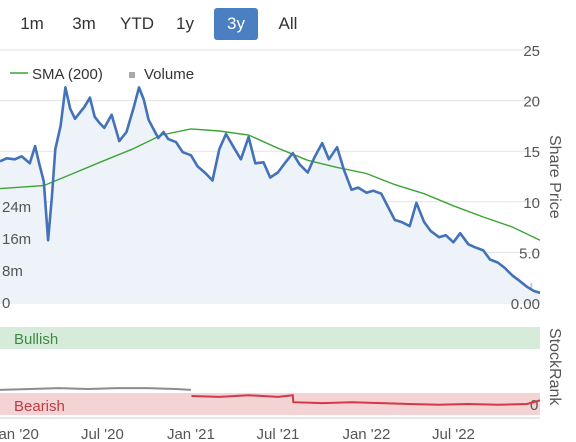 This screenshot has height=442, width=576. What do you see at coordinates (191, 434) in the screenshot?
I see `x-tick-label: Jan '21` at bounding box center [191, 434].